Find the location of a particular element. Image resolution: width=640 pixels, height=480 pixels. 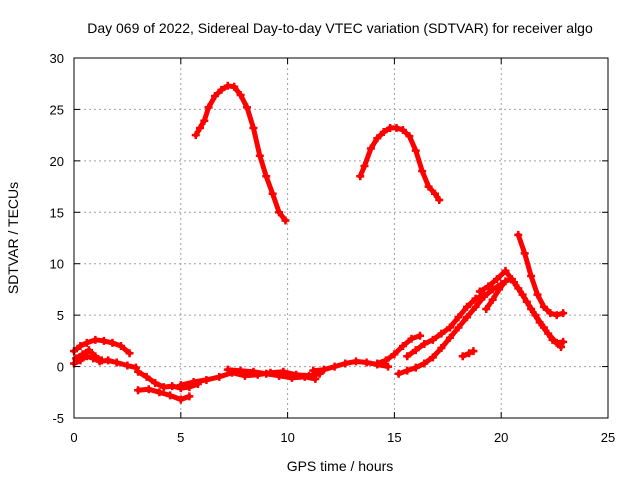

y-tick-label: 25 is located at coordinates (57, 109).